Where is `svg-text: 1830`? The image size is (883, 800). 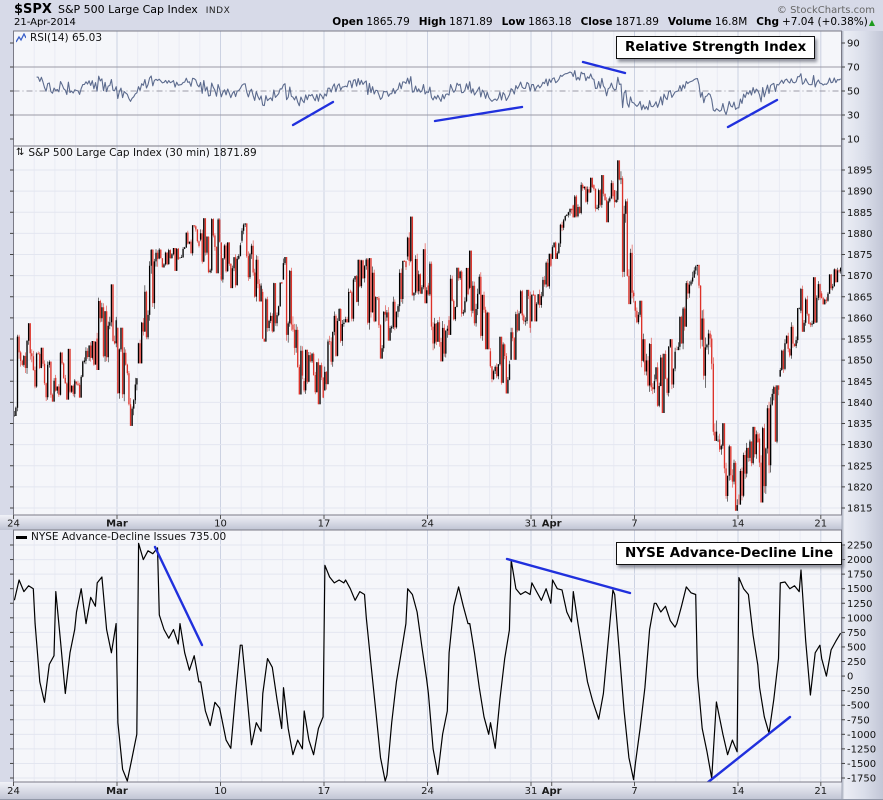 svg-text: 1830 is located at coordinates (859, 445).